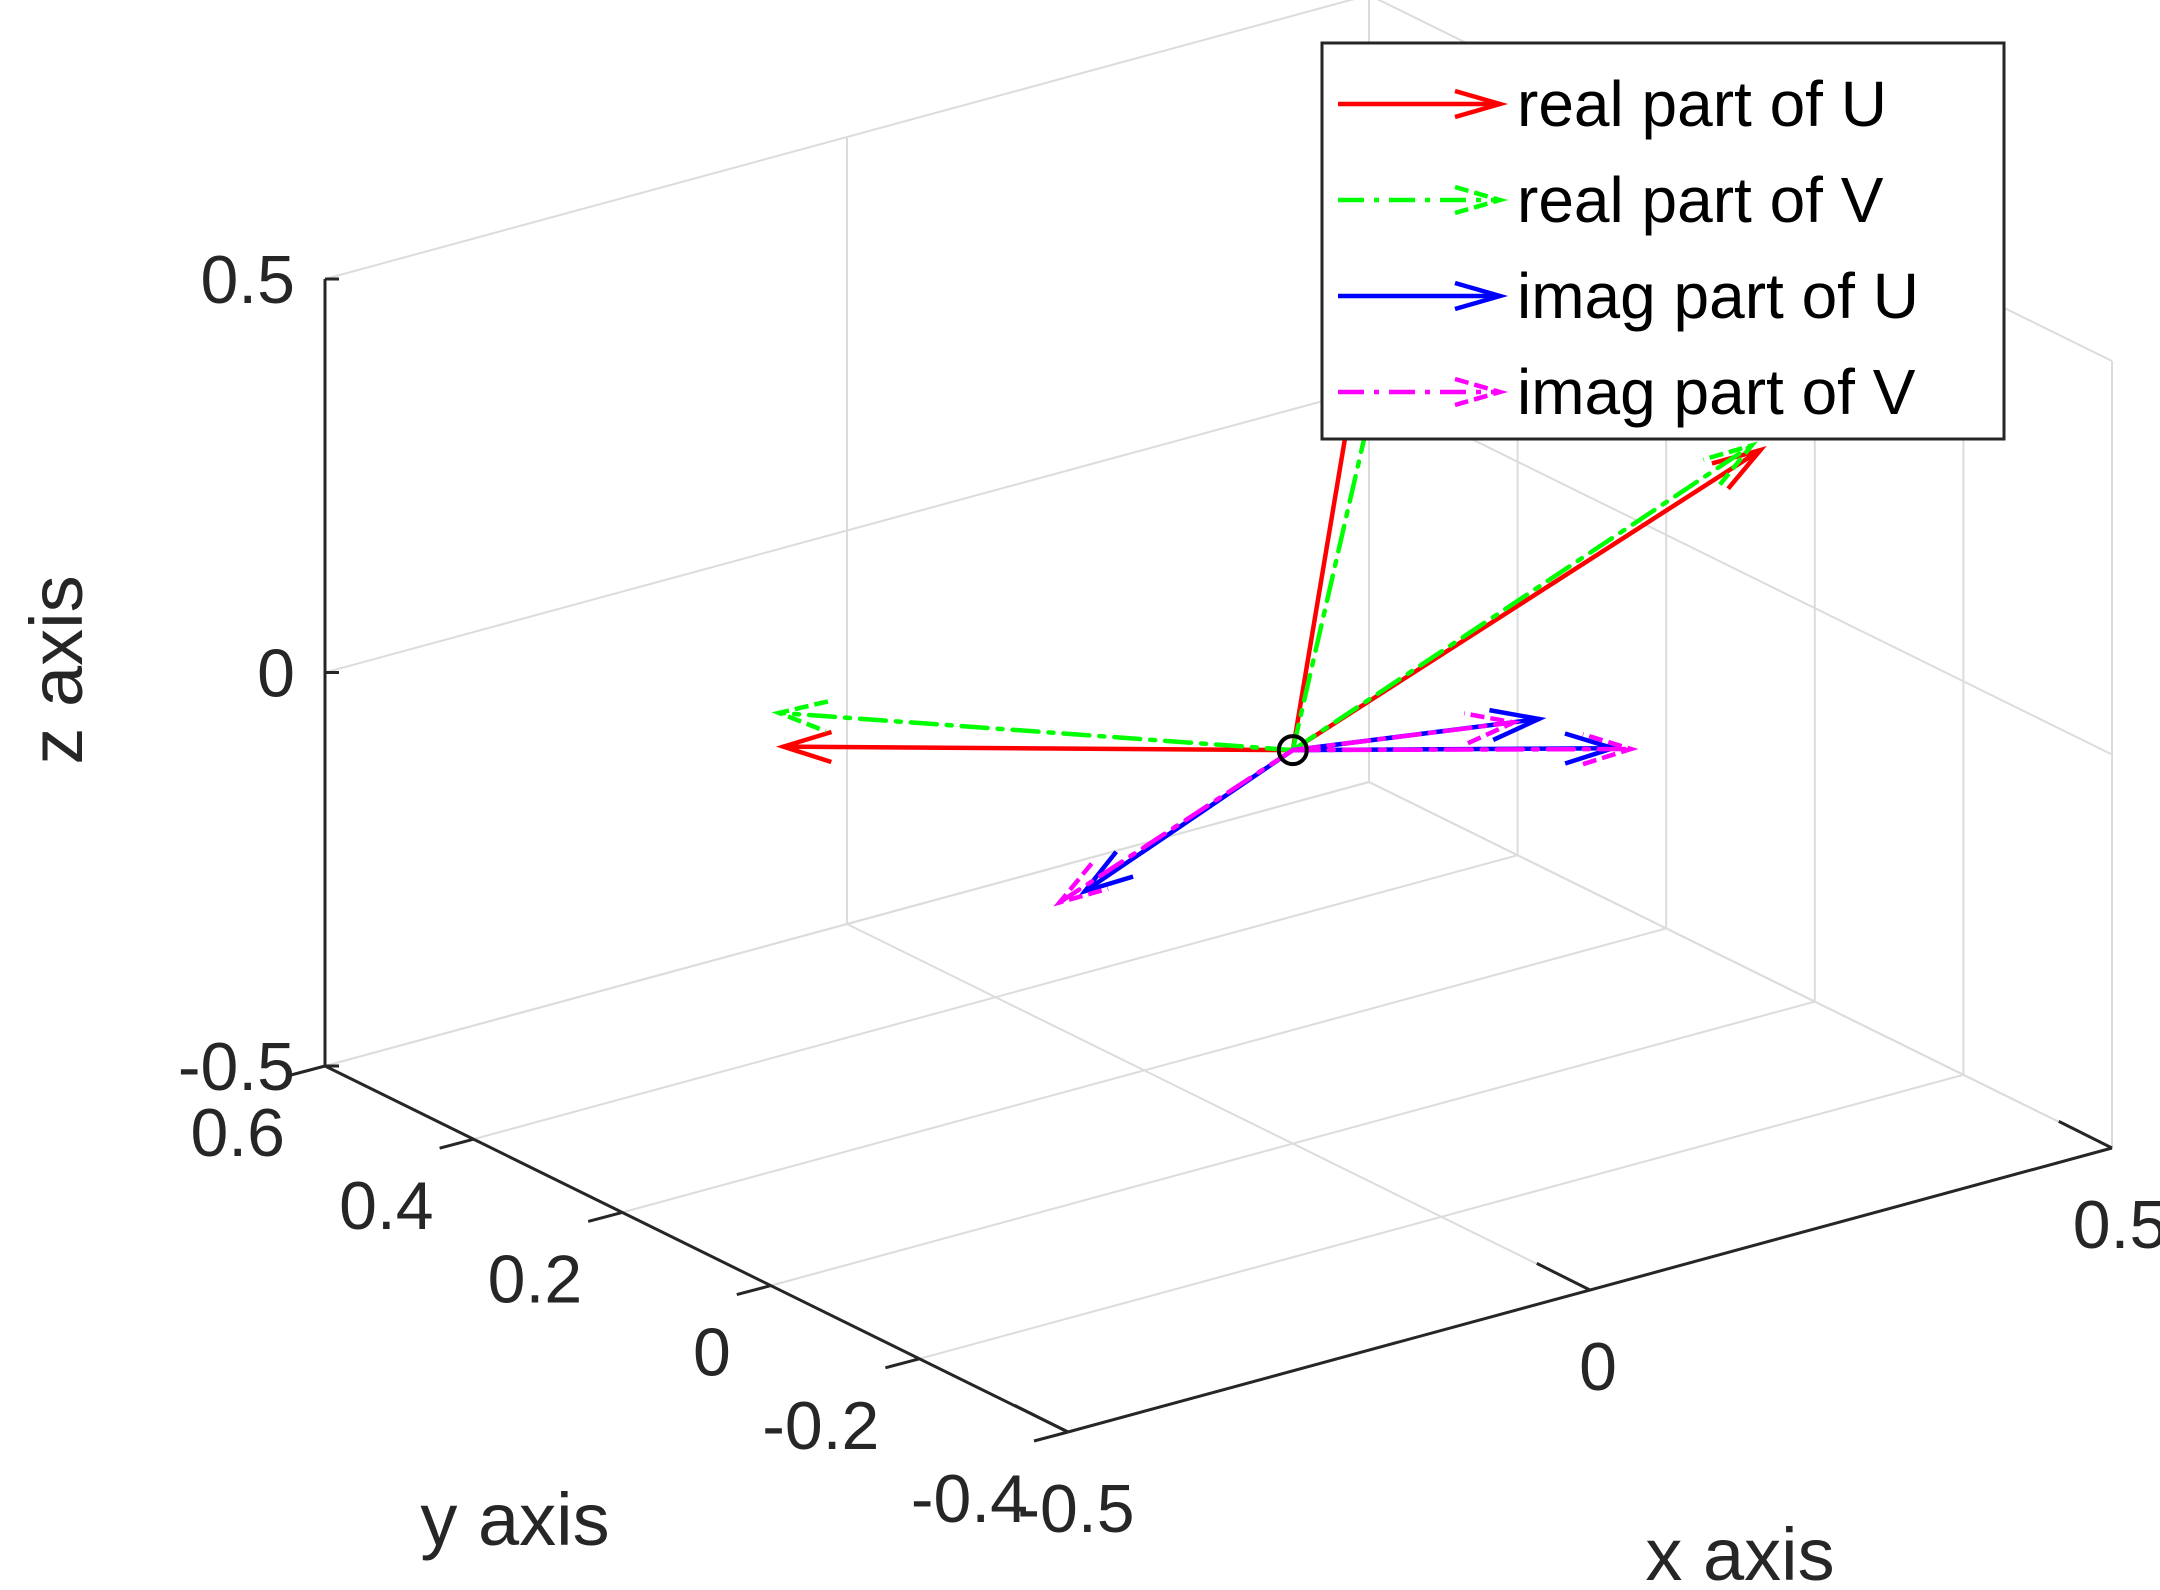 The image size is (2160, 1590). Describe the element at coordinates (1292, 750) in the screenshot. I see `origin-marker` at that location.